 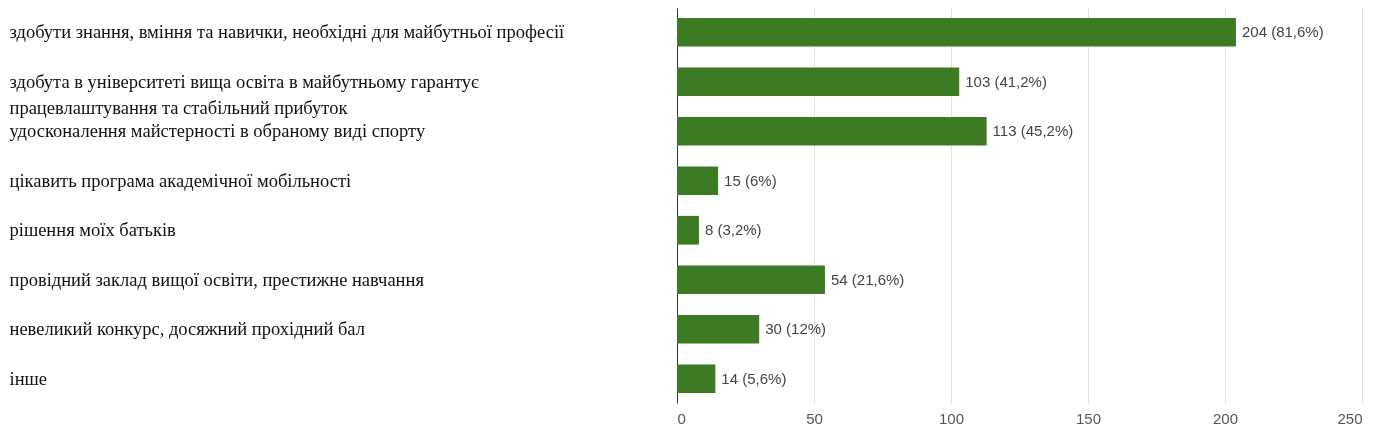 What do you see at coordinates (796, 329) in the screenshot?
I see `data-label: 30 (12%)` at bounding box center [796, 329].